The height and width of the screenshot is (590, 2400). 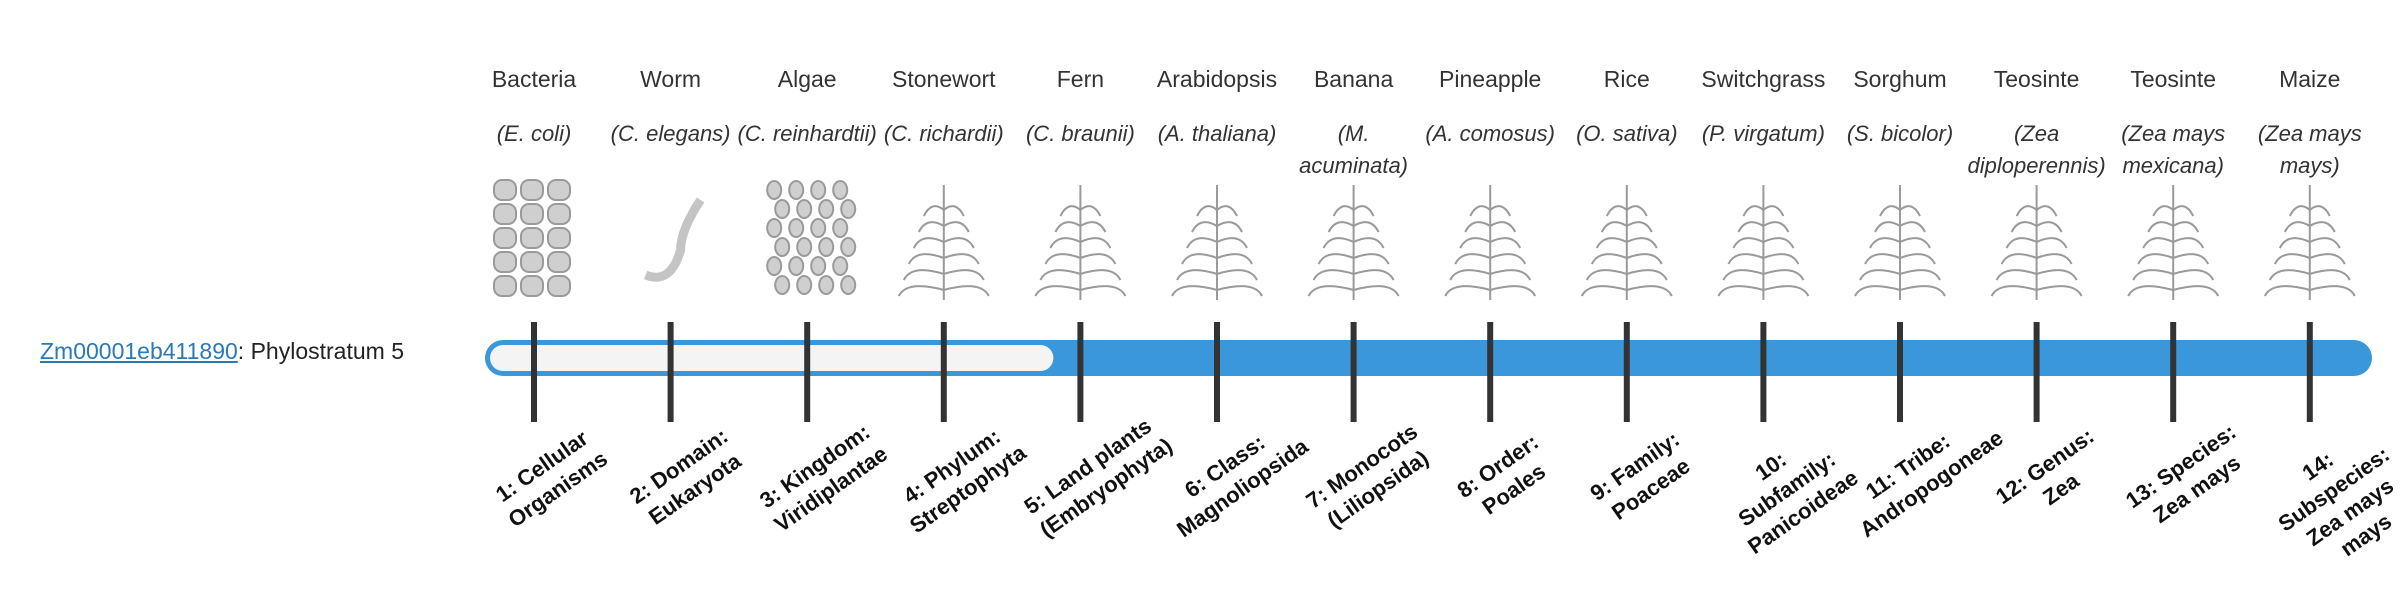 I want to click on gene-line: Zm00001eb411890: Phylostratum 5, so click(x=222, y=351).